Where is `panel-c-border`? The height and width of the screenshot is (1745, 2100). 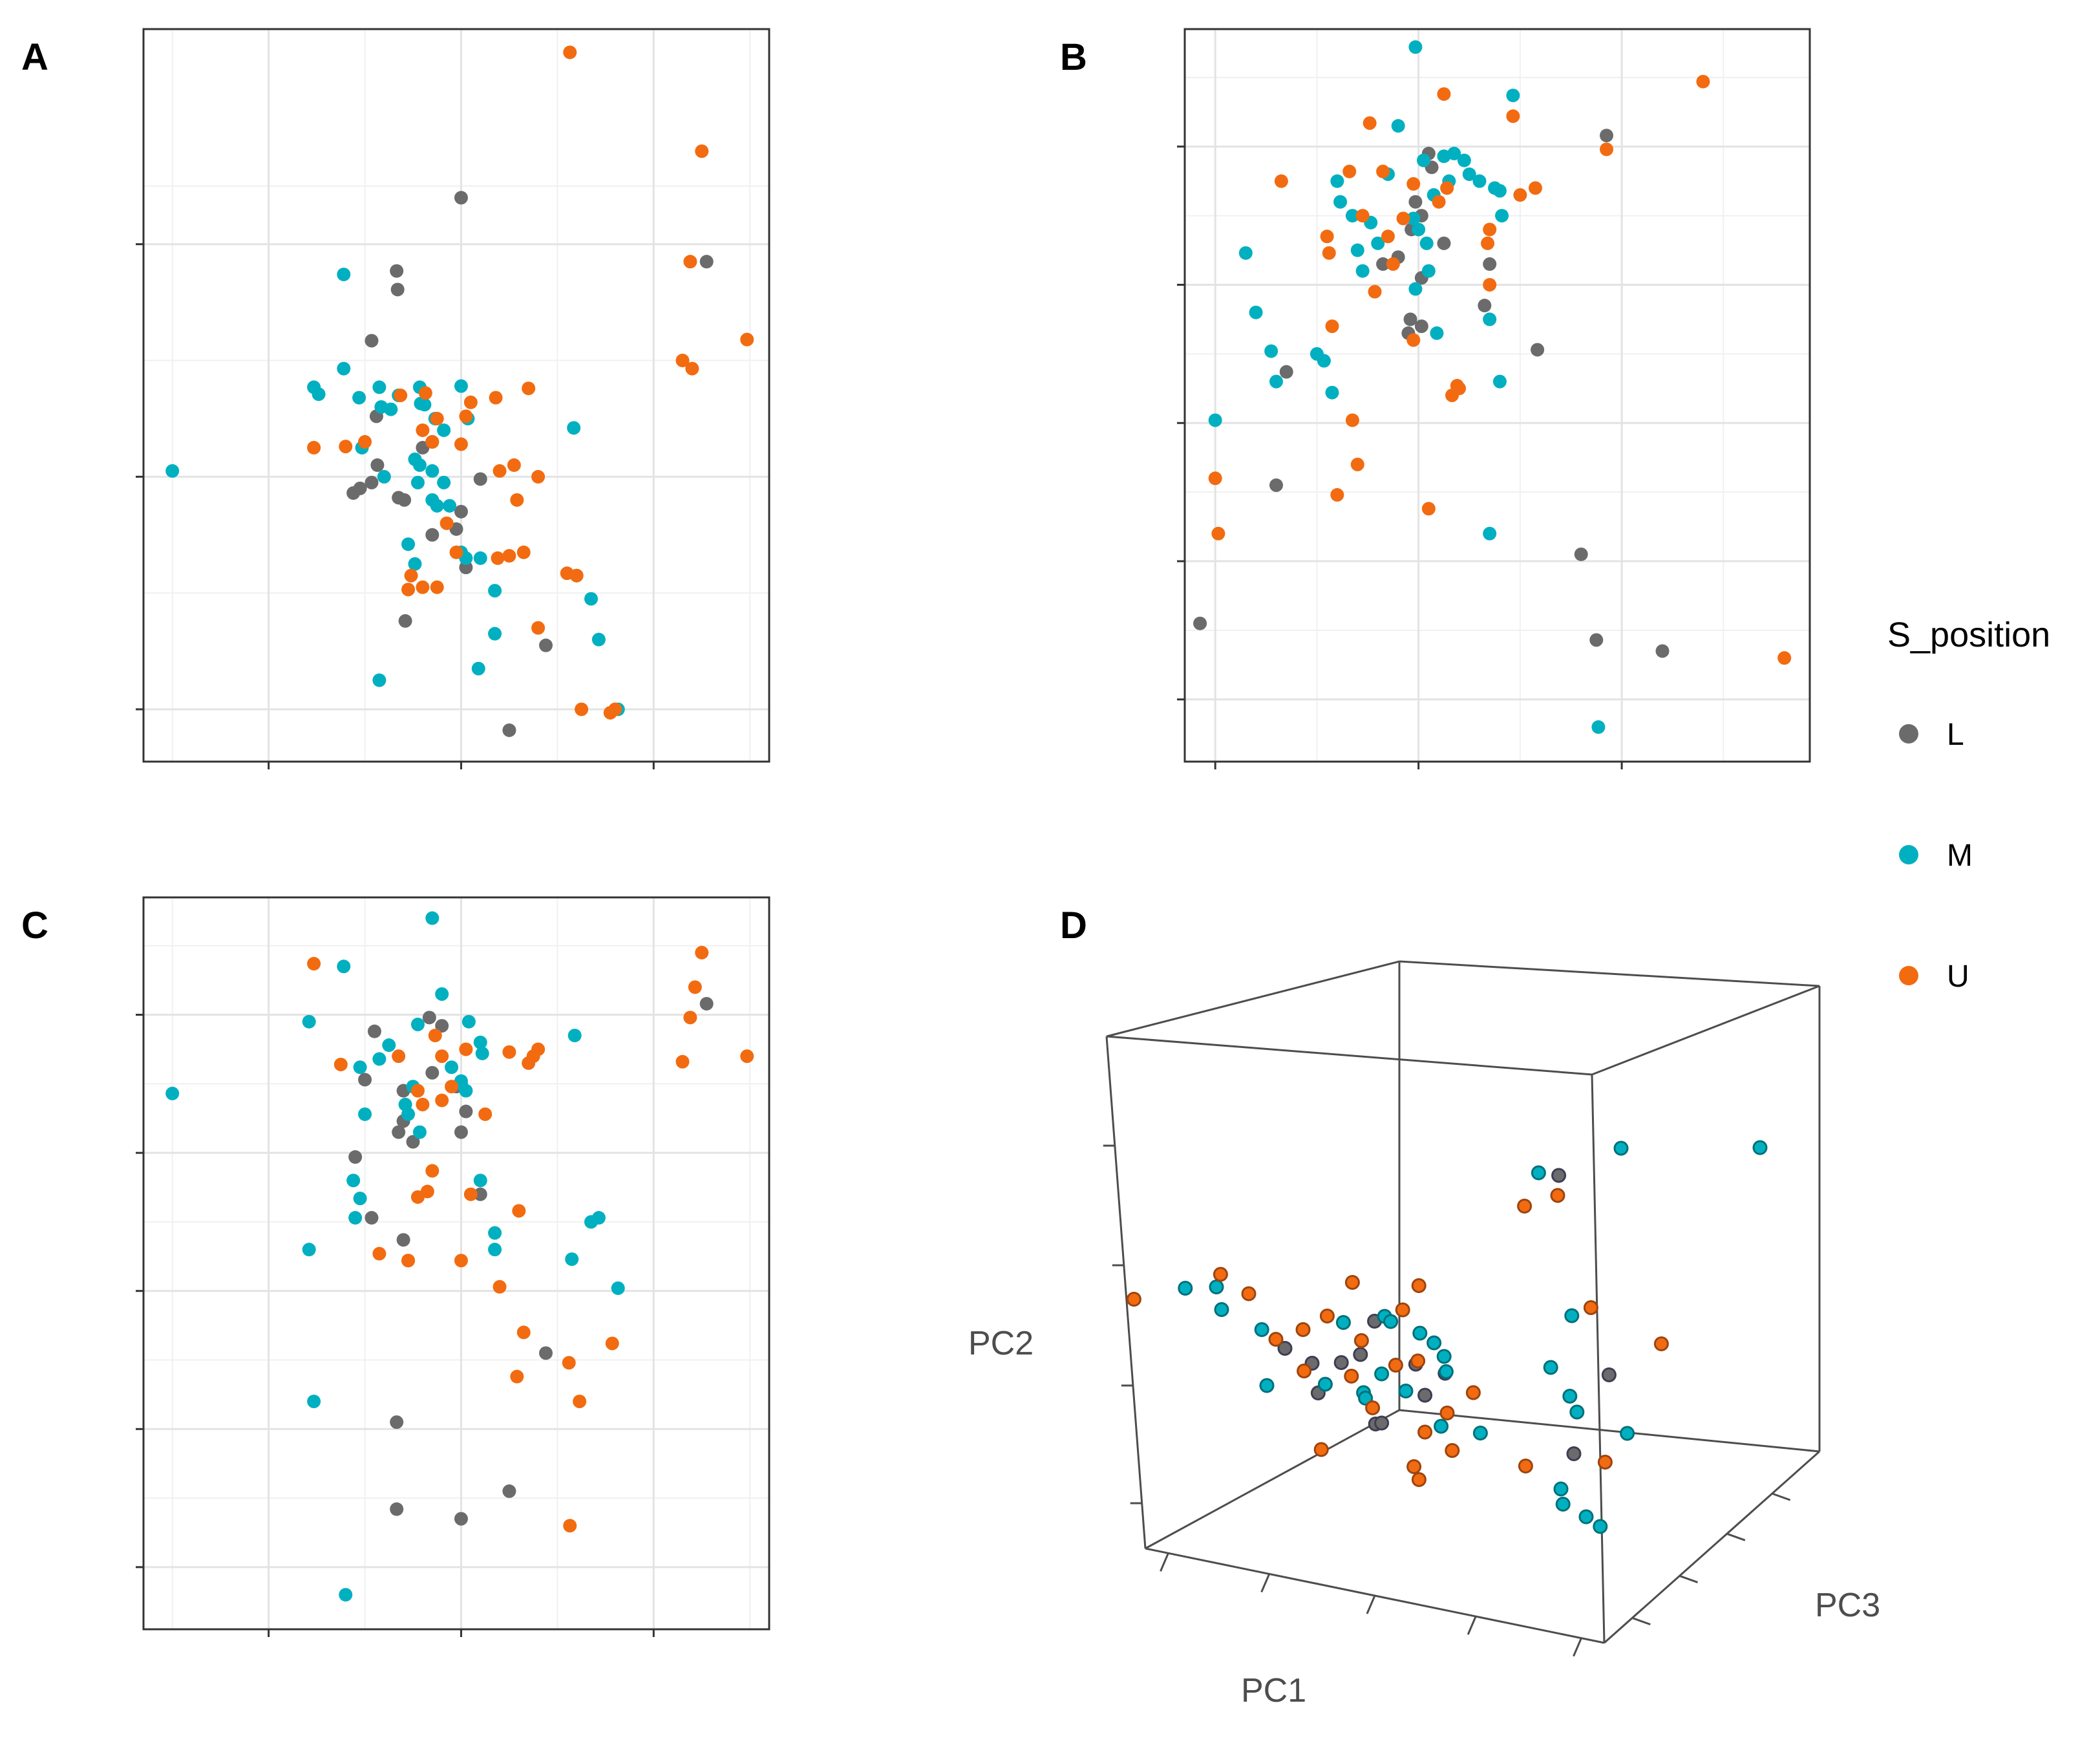
panel-c-border is located at coordinates (456, 1263).